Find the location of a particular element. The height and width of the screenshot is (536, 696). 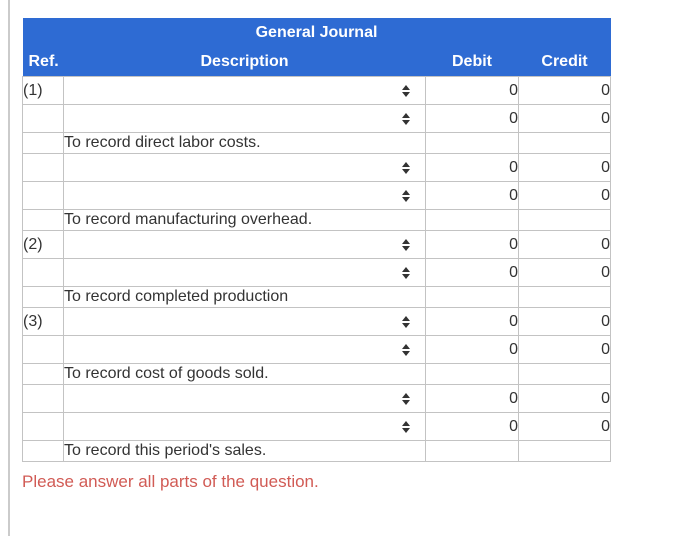

memo-row: To record this period's sales. is located at coordinates (317, 451).